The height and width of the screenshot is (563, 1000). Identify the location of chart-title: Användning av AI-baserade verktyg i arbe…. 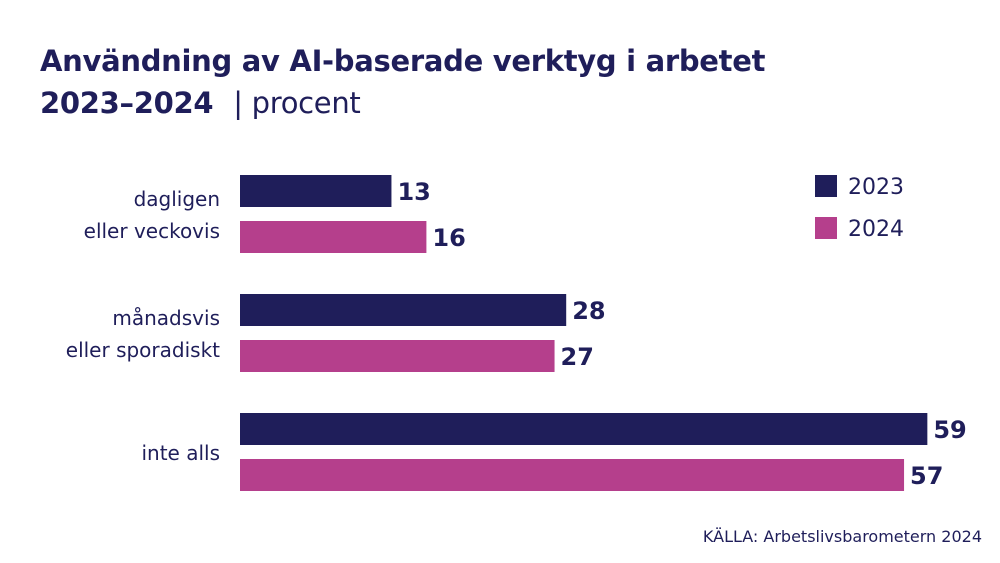
(403, 61).